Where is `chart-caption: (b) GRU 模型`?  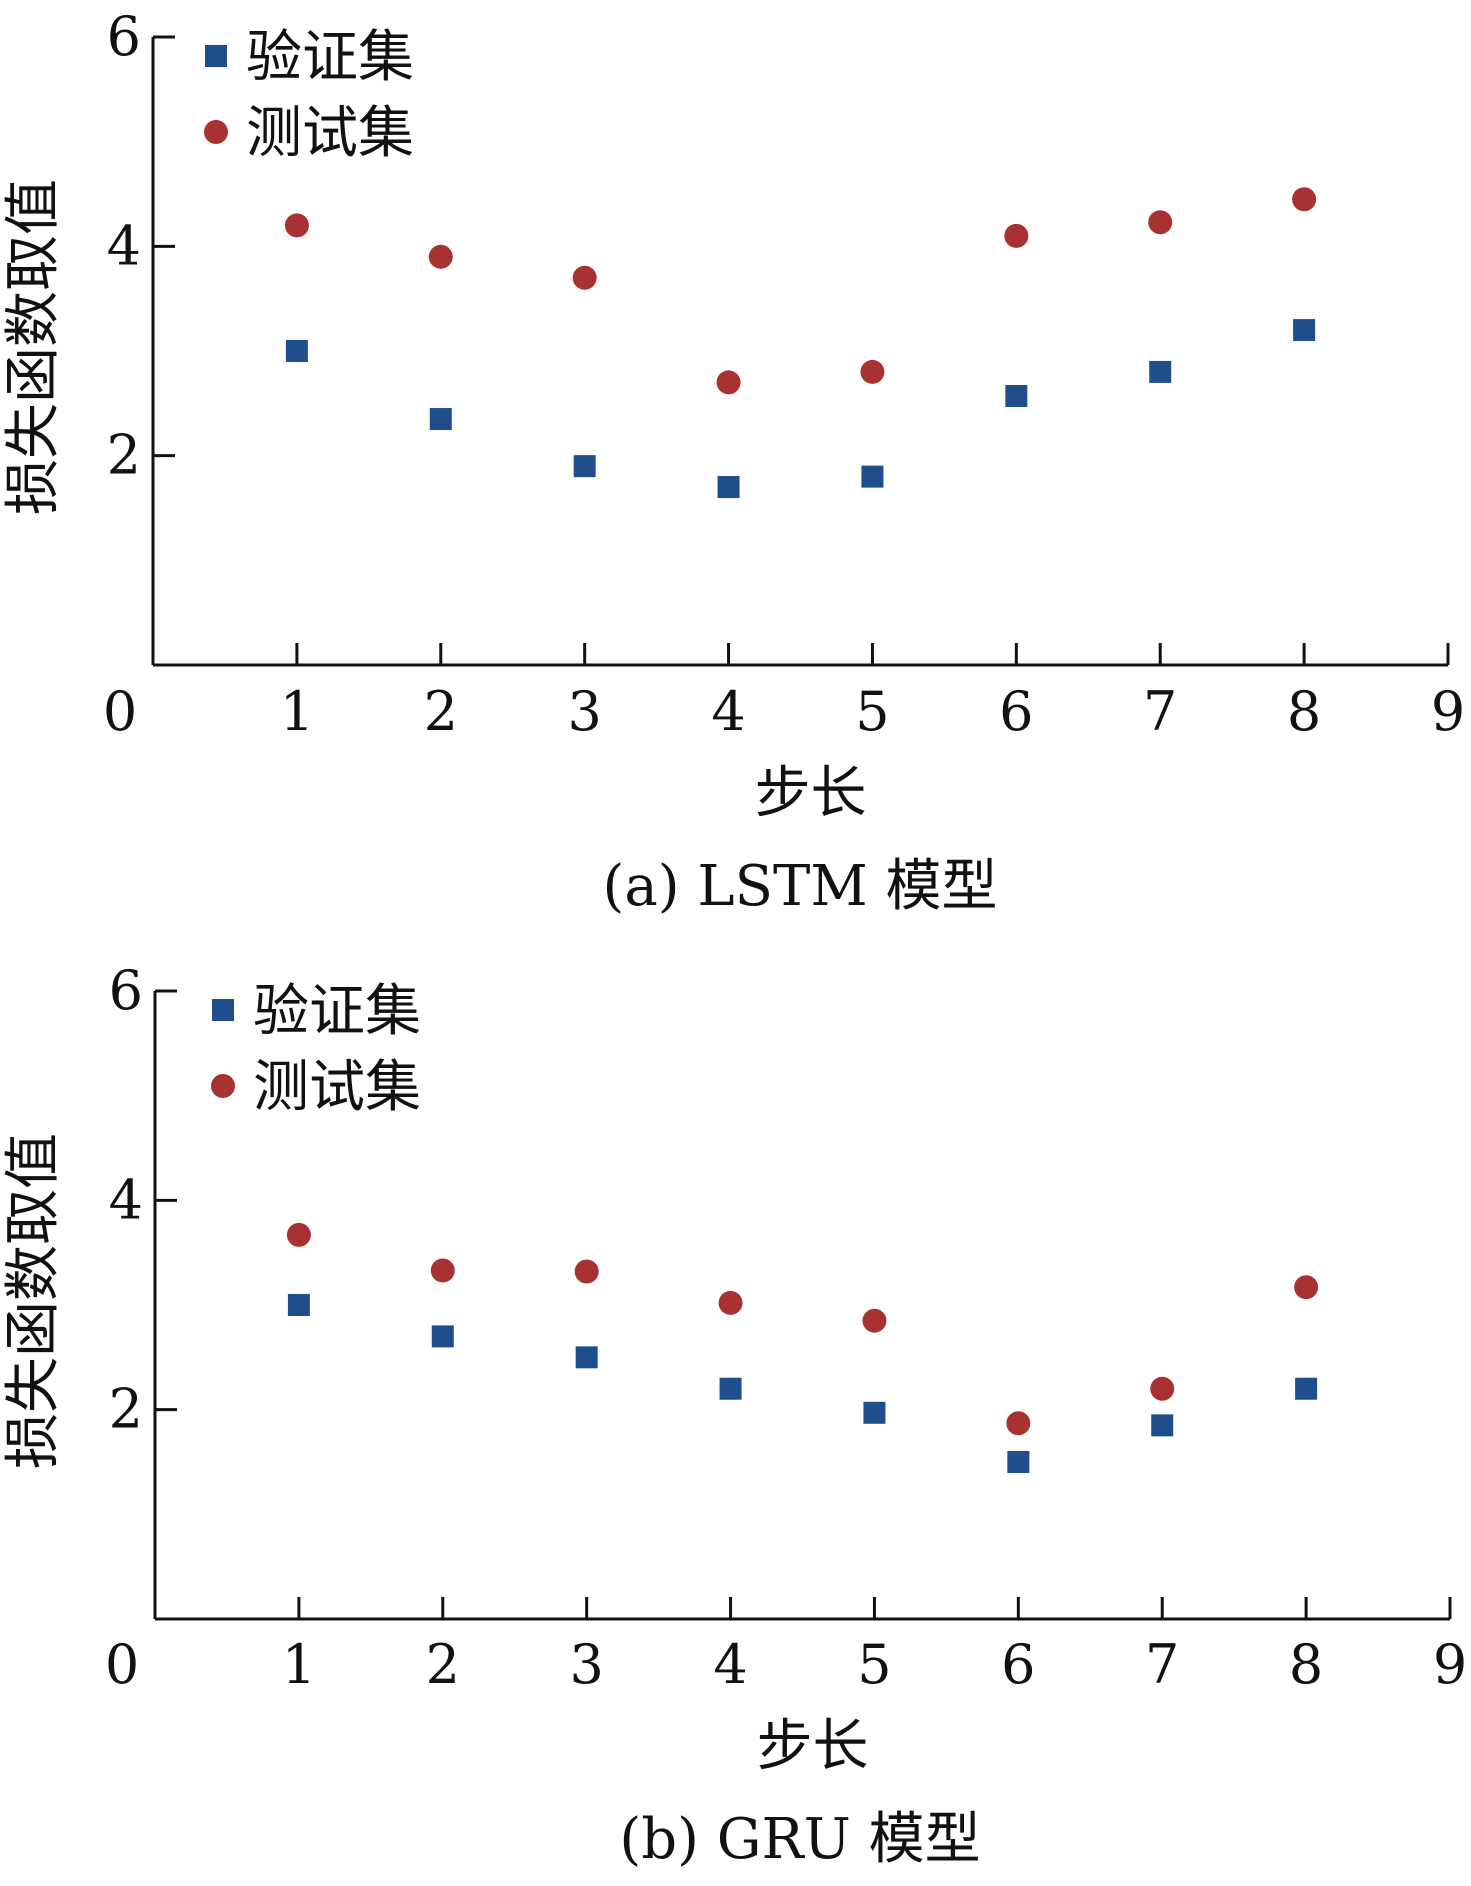 chart-caption: (b) GRU 模型 is located at coordinates (799, 1839).